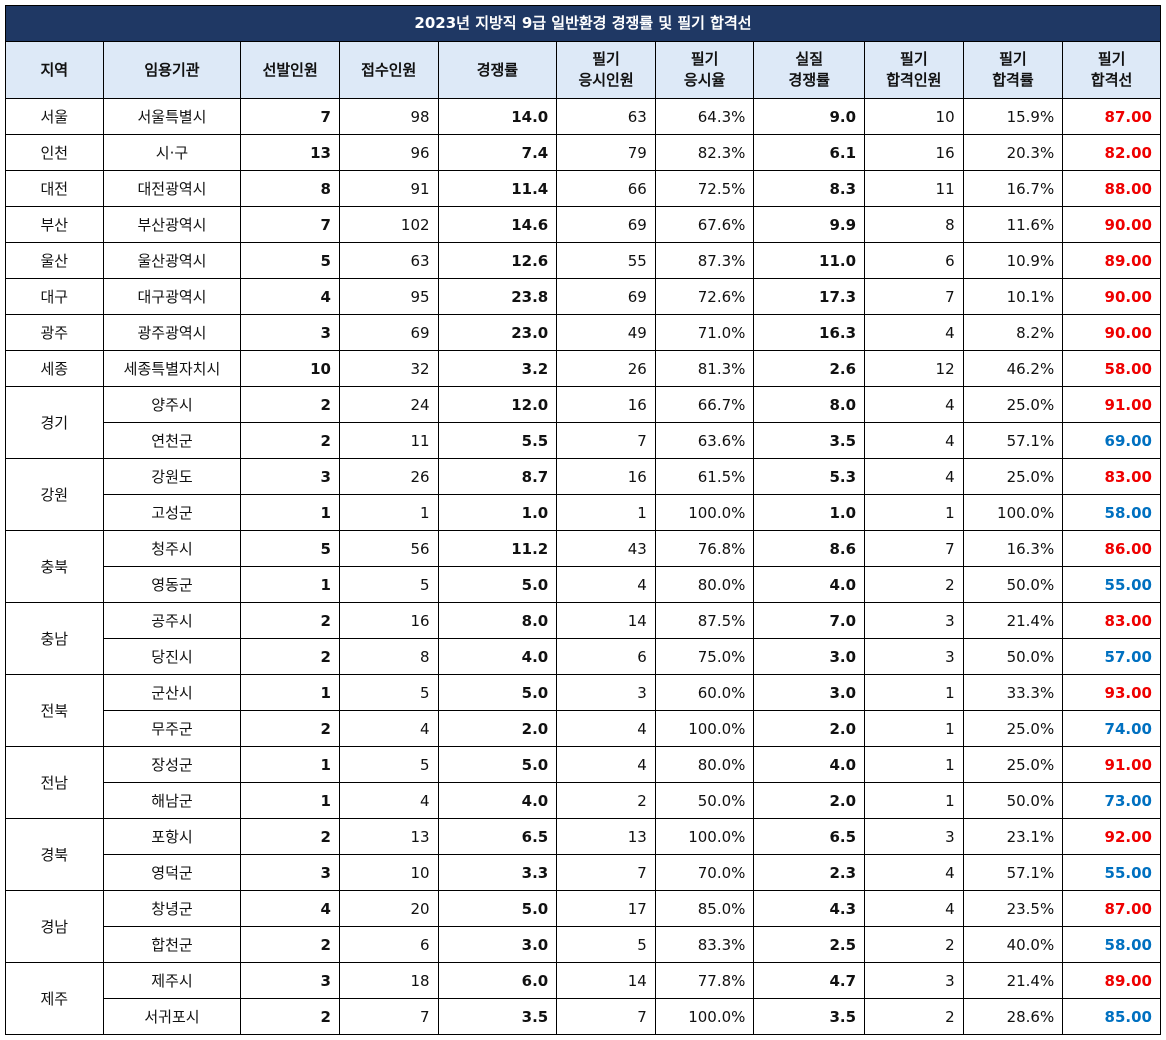 This screenshot has height=1040, width=1166. What do you see at coordinates (704, 476) in the screenshot?
I see `exam-rate-cell: 61.5%` at bounding box center [704, 476].